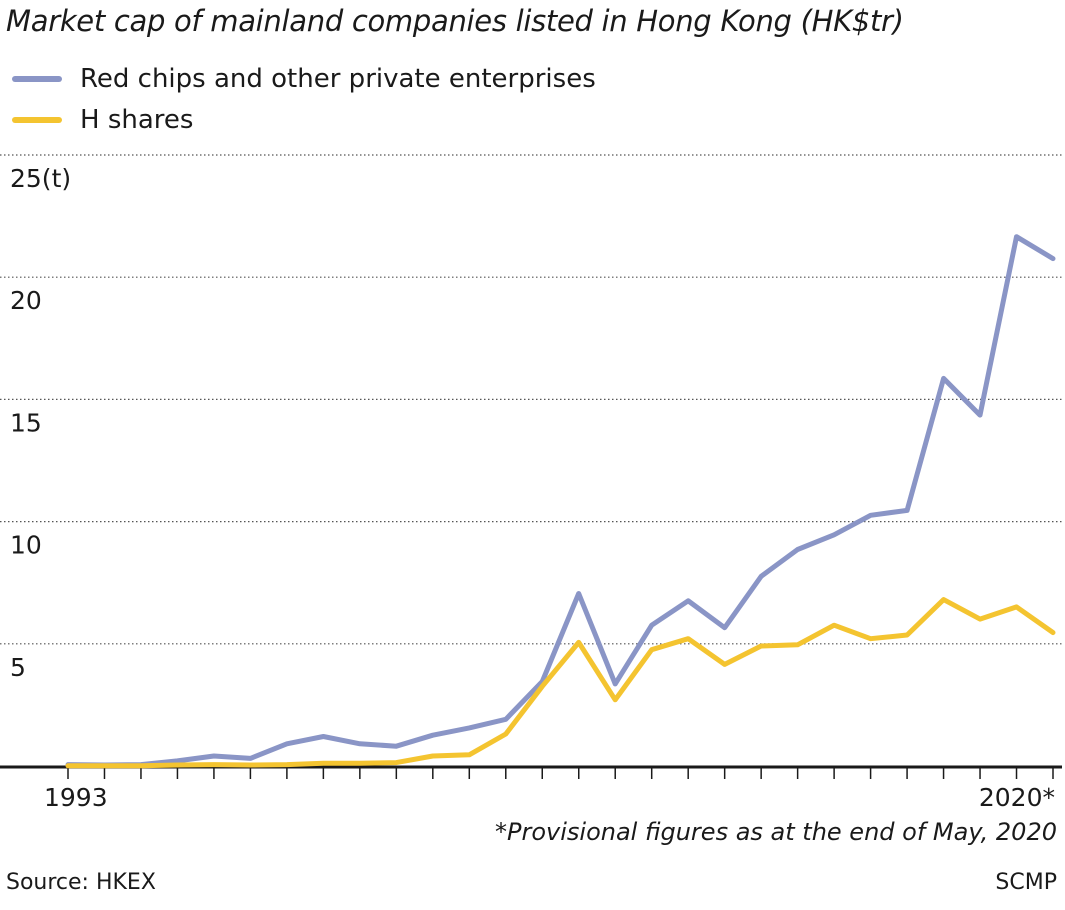 Image resolution: width=1065 pixels, height=910 pixels. What do you see at coordinates (76, 797) in the screenshot?
I see `x-tick-label-first: 1993` at bounding box center [76, 797].